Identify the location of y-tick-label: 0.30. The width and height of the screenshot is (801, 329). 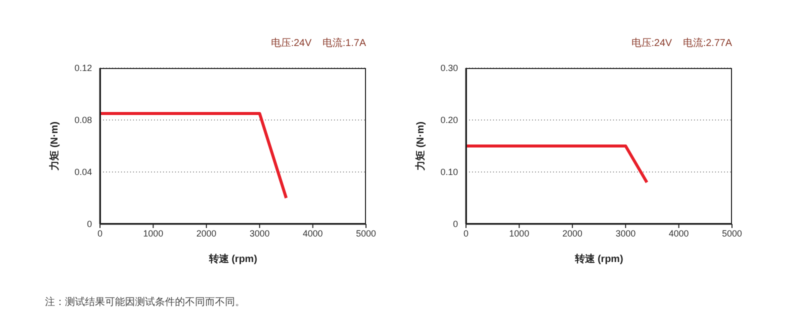
(449, 68).